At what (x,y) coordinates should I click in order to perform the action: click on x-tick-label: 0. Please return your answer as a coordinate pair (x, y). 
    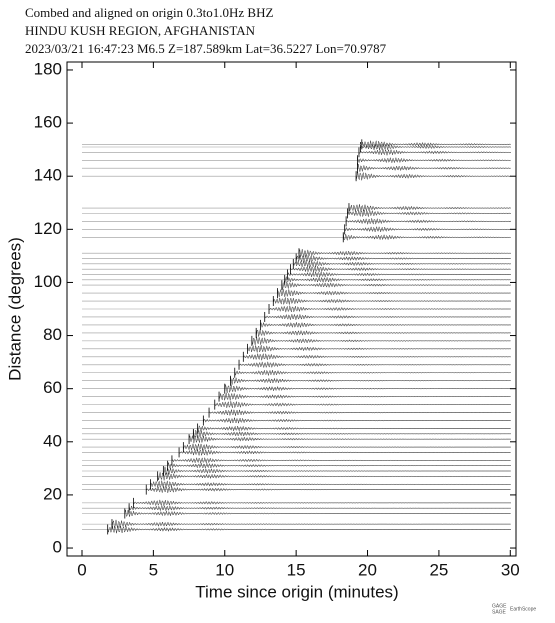
    Looking at the image, I should click on (81, 569).